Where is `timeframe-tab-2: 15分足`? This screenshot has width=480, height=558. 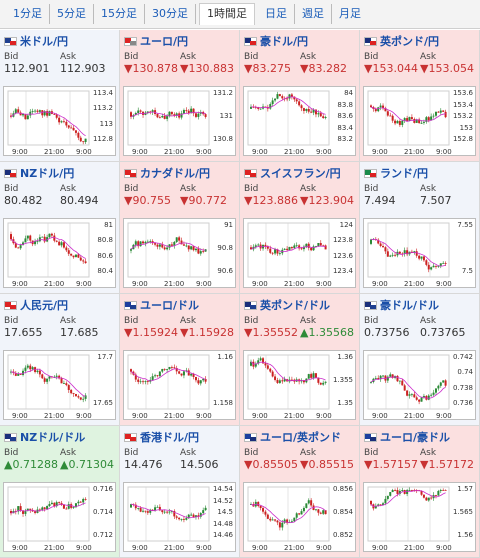 timeframe-tab-2: 15分足 is located at coordinates (119, 14).